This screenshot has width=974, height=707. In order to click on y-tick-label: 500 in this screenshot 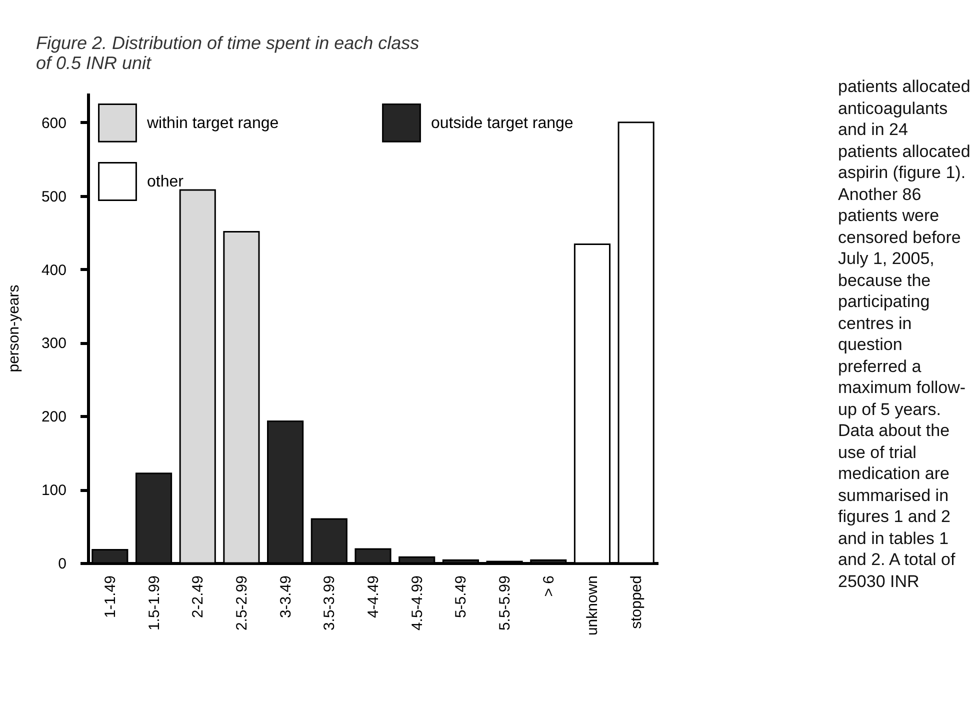, I will do `click(53, 197)`.